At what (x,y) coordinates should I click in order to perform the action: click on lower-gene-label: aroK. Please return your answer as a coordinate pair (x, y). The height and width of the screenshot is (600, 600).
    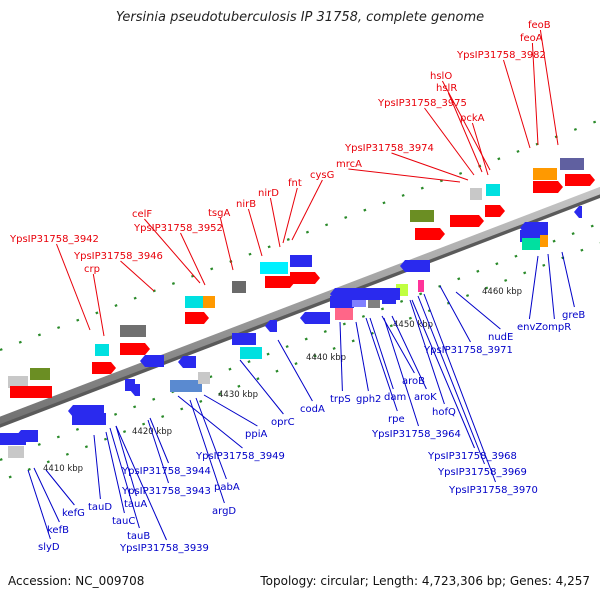
    Looking at the image, I should click on (425, 397).